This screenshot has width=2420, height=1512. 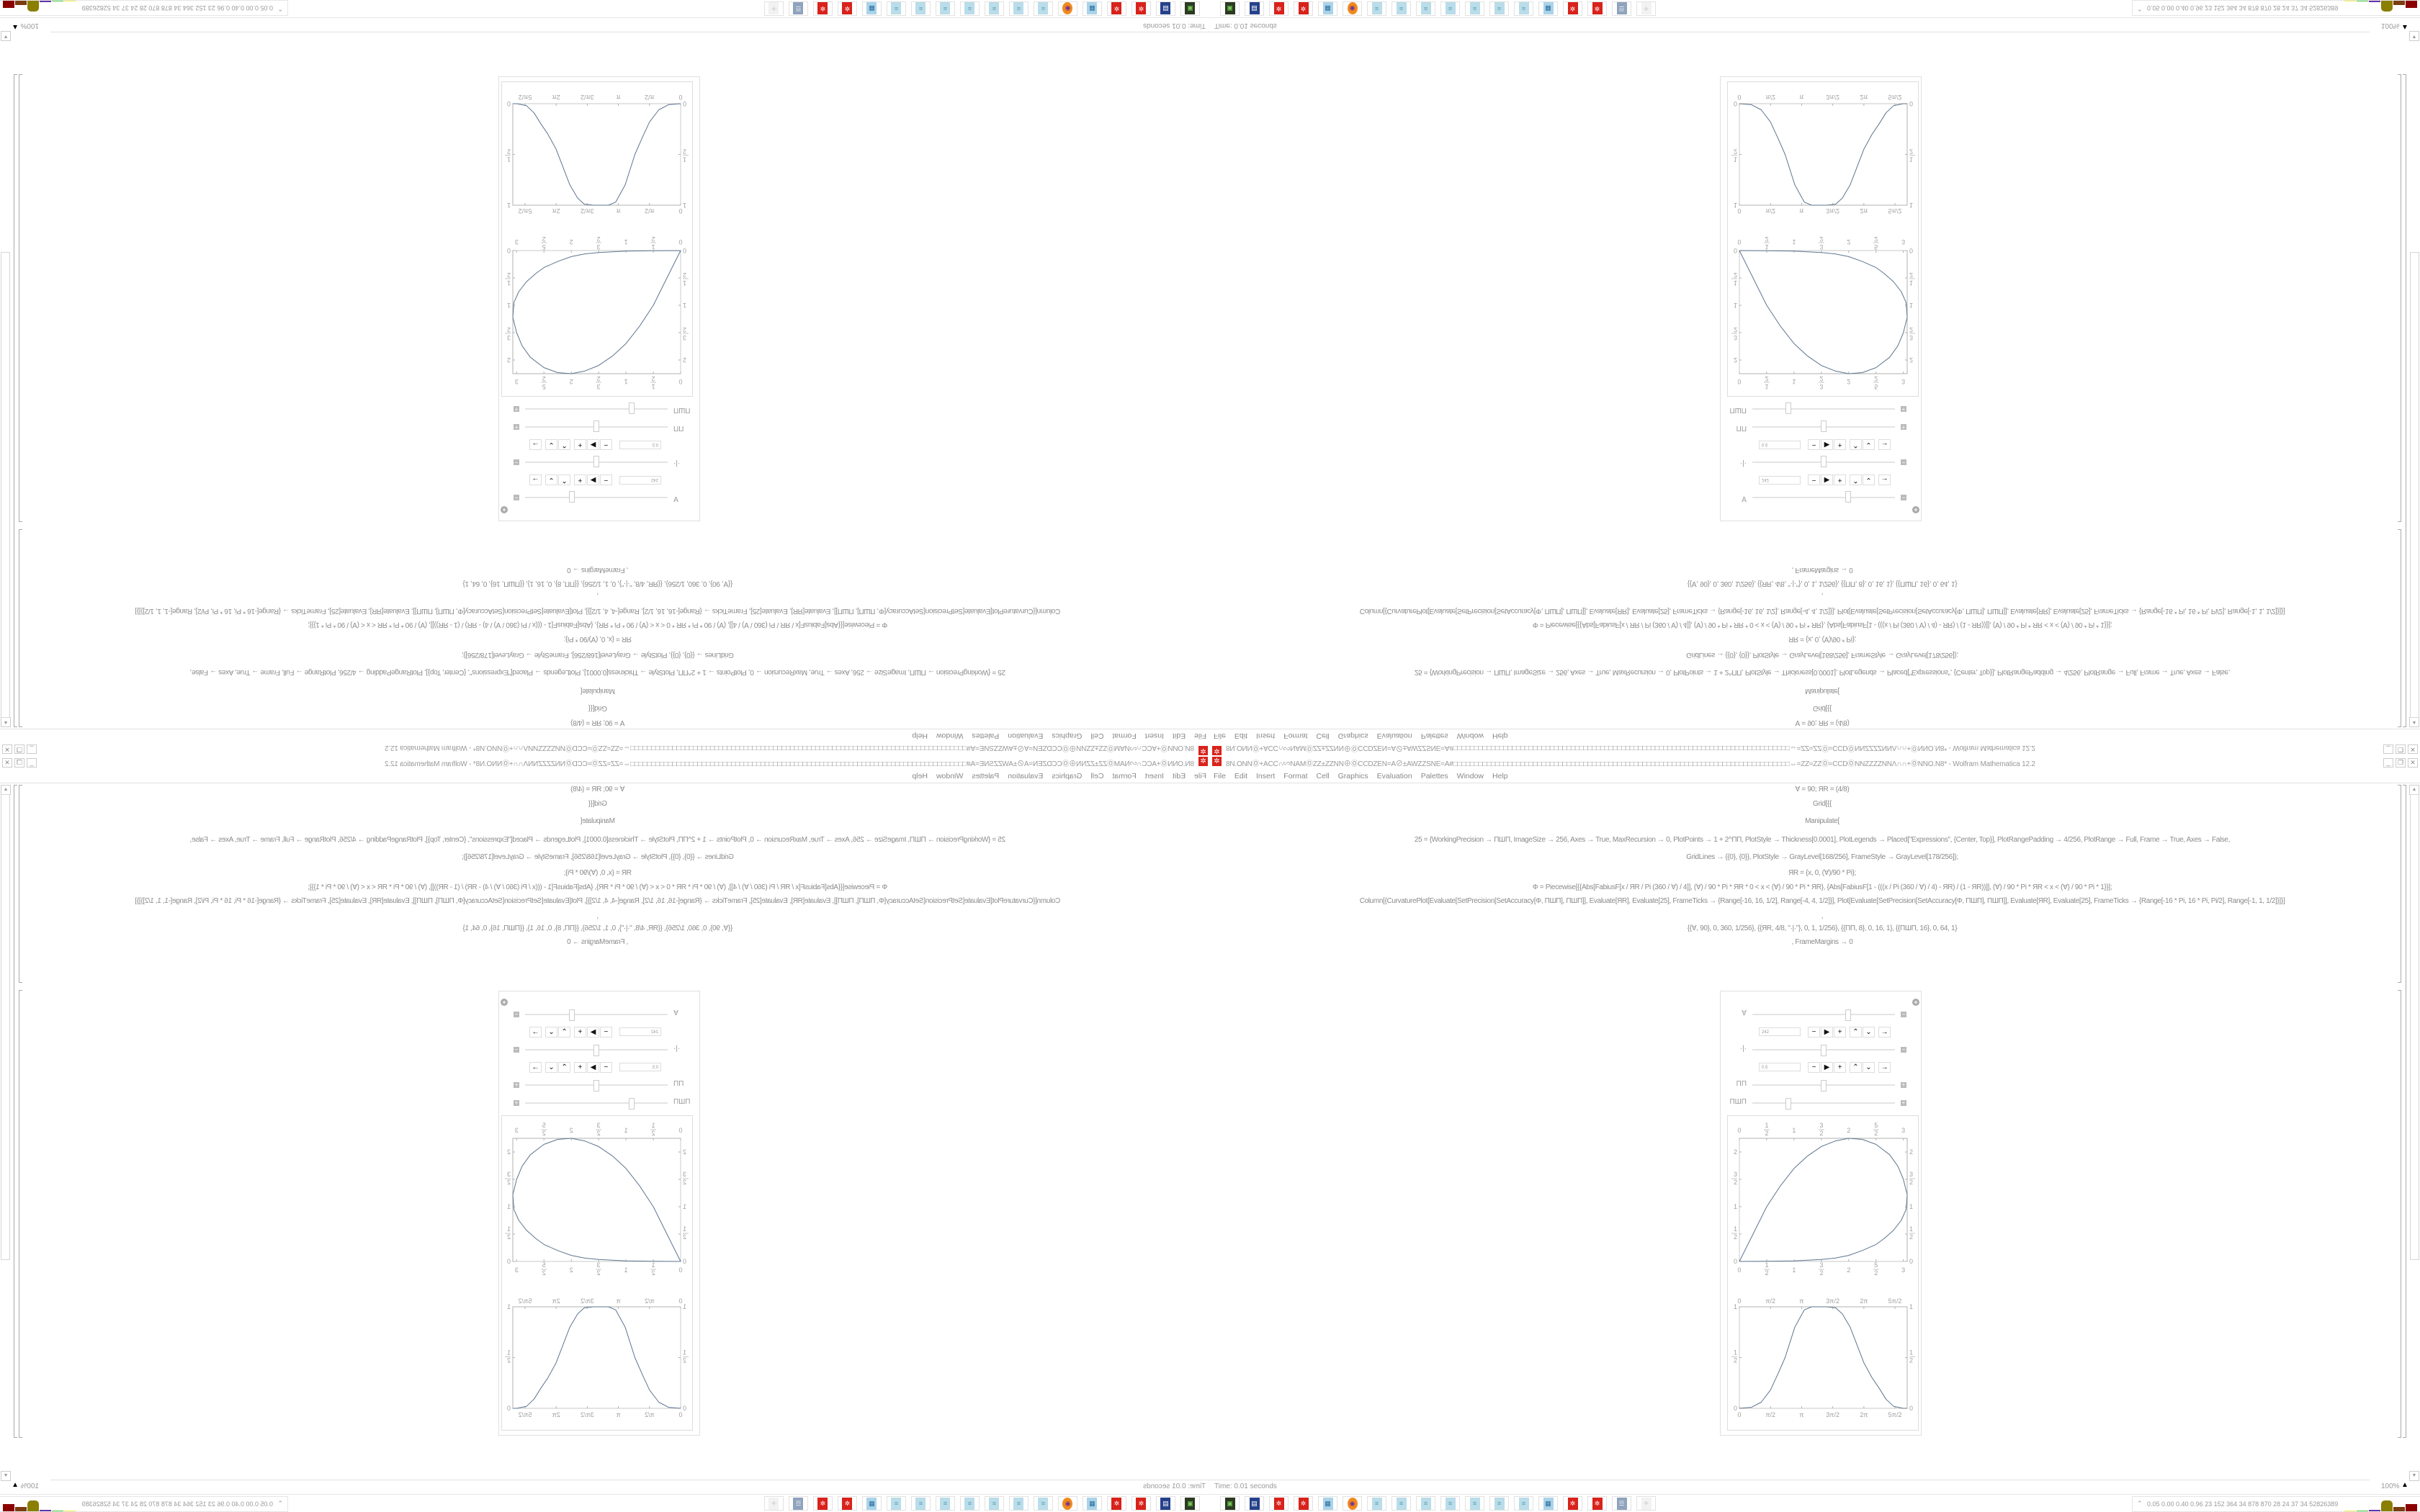 What do you see at coordinates (6, 36) in the screenshot?
I see `scroll-down-button: ▼` at bounding box center [6, 36].